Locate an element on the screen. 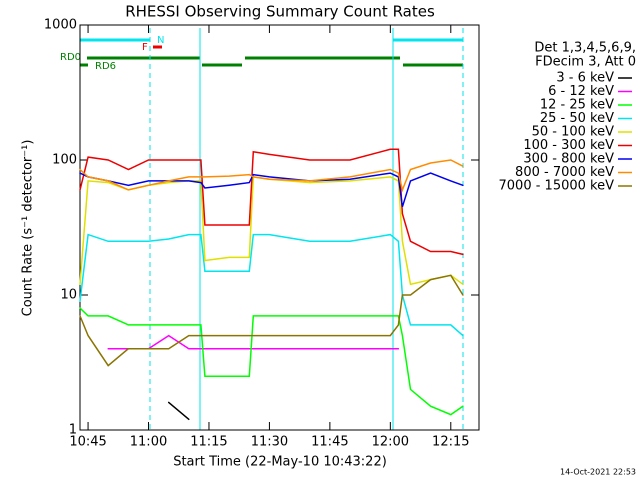 The height and width of the screenshot is (480, 640). x-tick-label: 11:45 is located at coordinates (329, 442).